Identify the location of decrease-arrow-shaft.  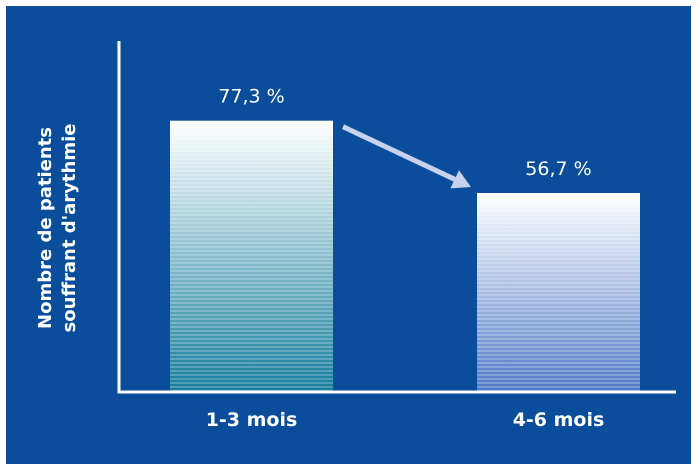
(398, 153).